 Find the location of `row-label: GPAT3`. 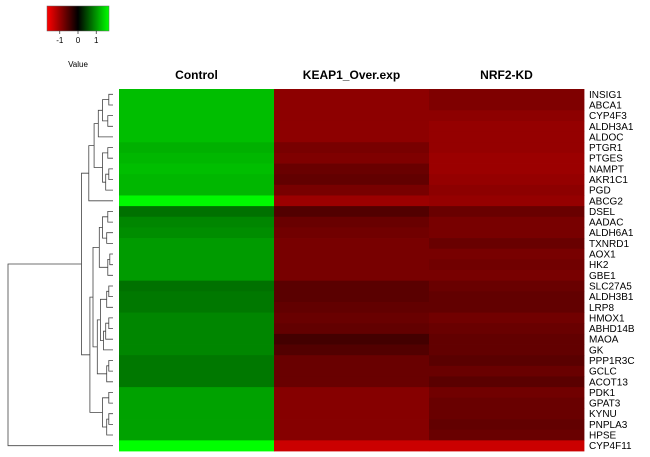

row-label: GPAT3 is located at coordinates (605, 404).